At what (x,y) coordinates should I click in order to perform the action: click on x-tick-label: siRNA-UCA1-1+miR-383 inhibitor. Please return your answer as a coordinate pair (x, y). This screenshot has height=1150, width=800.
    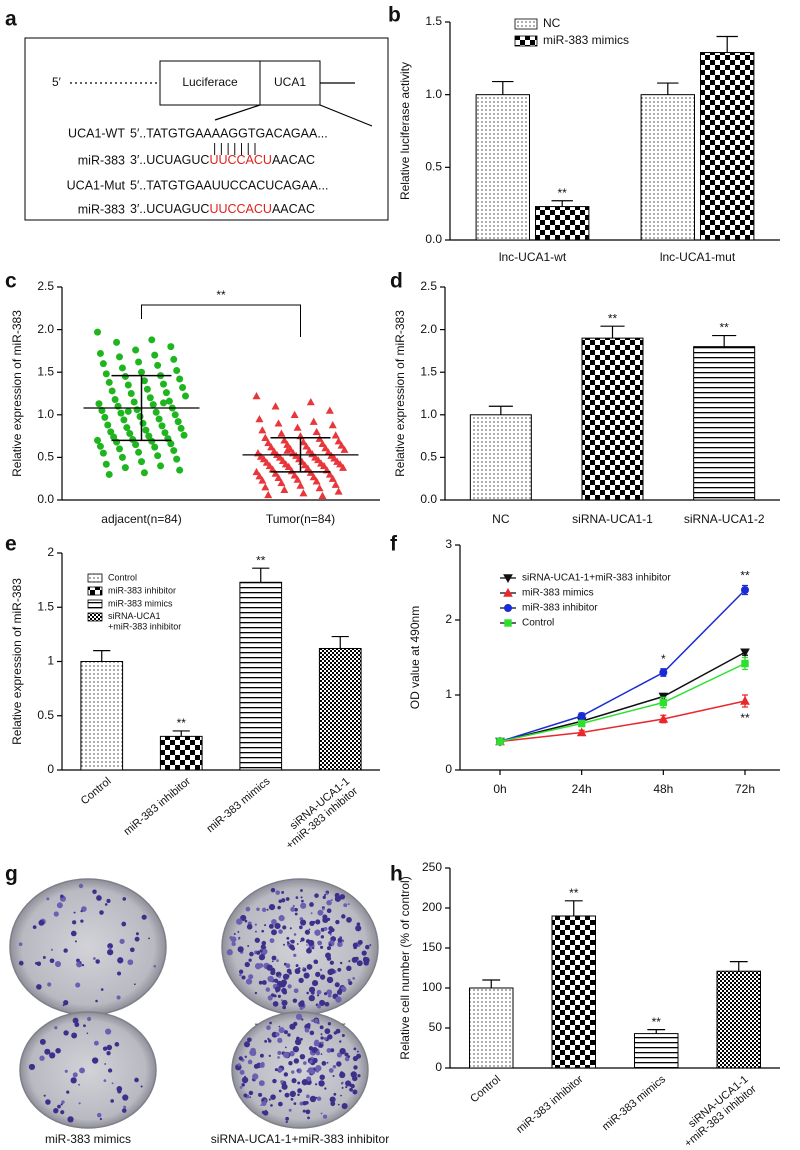
    Looking at the image, I should click on (716, 1111).